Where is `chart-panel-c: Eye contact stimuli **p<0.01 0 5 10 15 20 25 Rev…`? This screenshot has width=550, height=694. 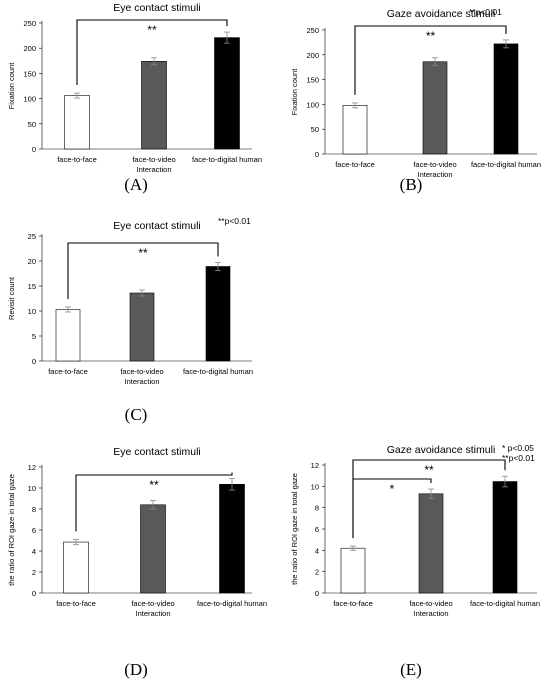
chart-panel-c: Eye contact stimuli **p<0.01 0 5 10 15 20 25 Rev… is located at coordinates (130, 320).